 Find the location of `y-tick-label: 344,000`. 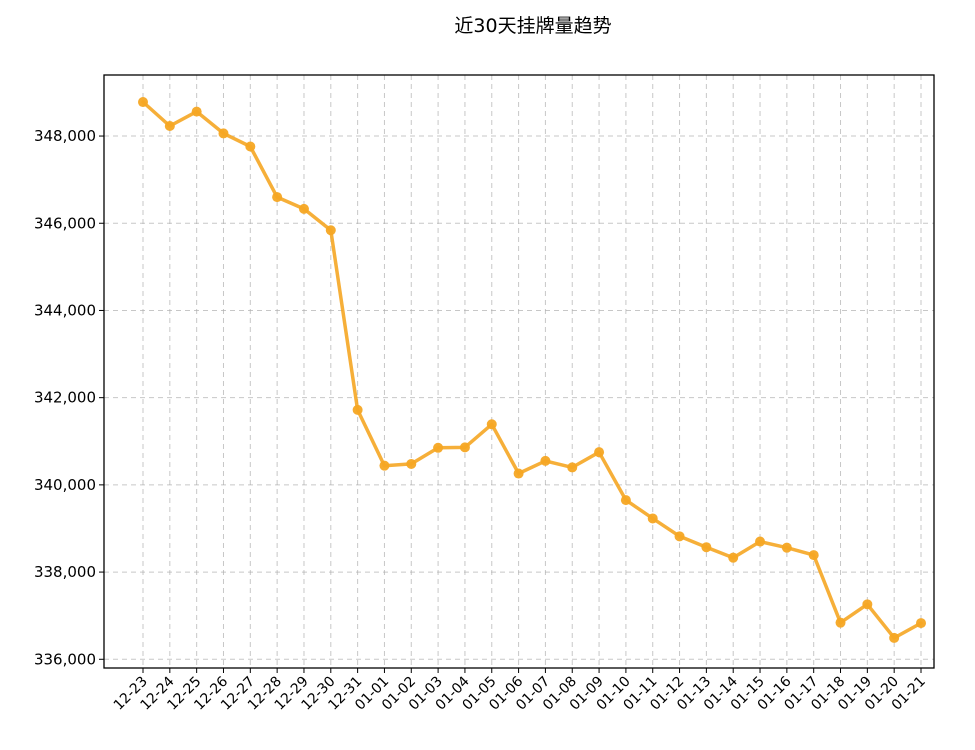

y-tick-label: 344,000 is located at coordinates (65, 310).